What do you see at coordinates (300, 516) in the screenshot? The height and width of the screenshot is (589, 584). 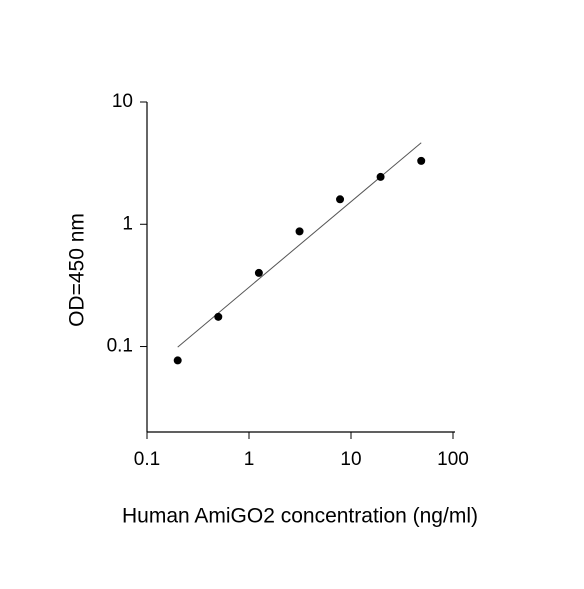 I see `x-axis-label: Human AmiGO2 concentration (ng/ml)` at bounding box center [300, 516].